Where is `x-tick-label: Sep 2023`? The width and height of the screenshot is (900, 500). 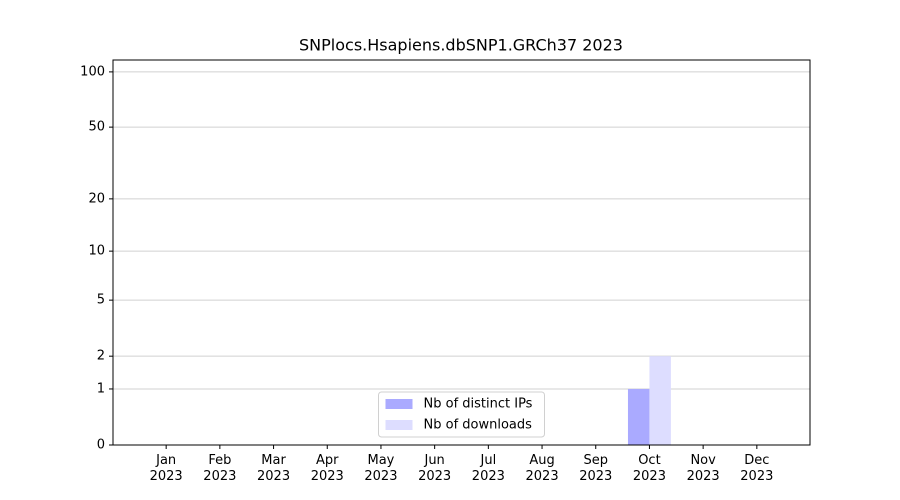 x-tick-label: Sep 2023 is located at coordinates (596, 468).